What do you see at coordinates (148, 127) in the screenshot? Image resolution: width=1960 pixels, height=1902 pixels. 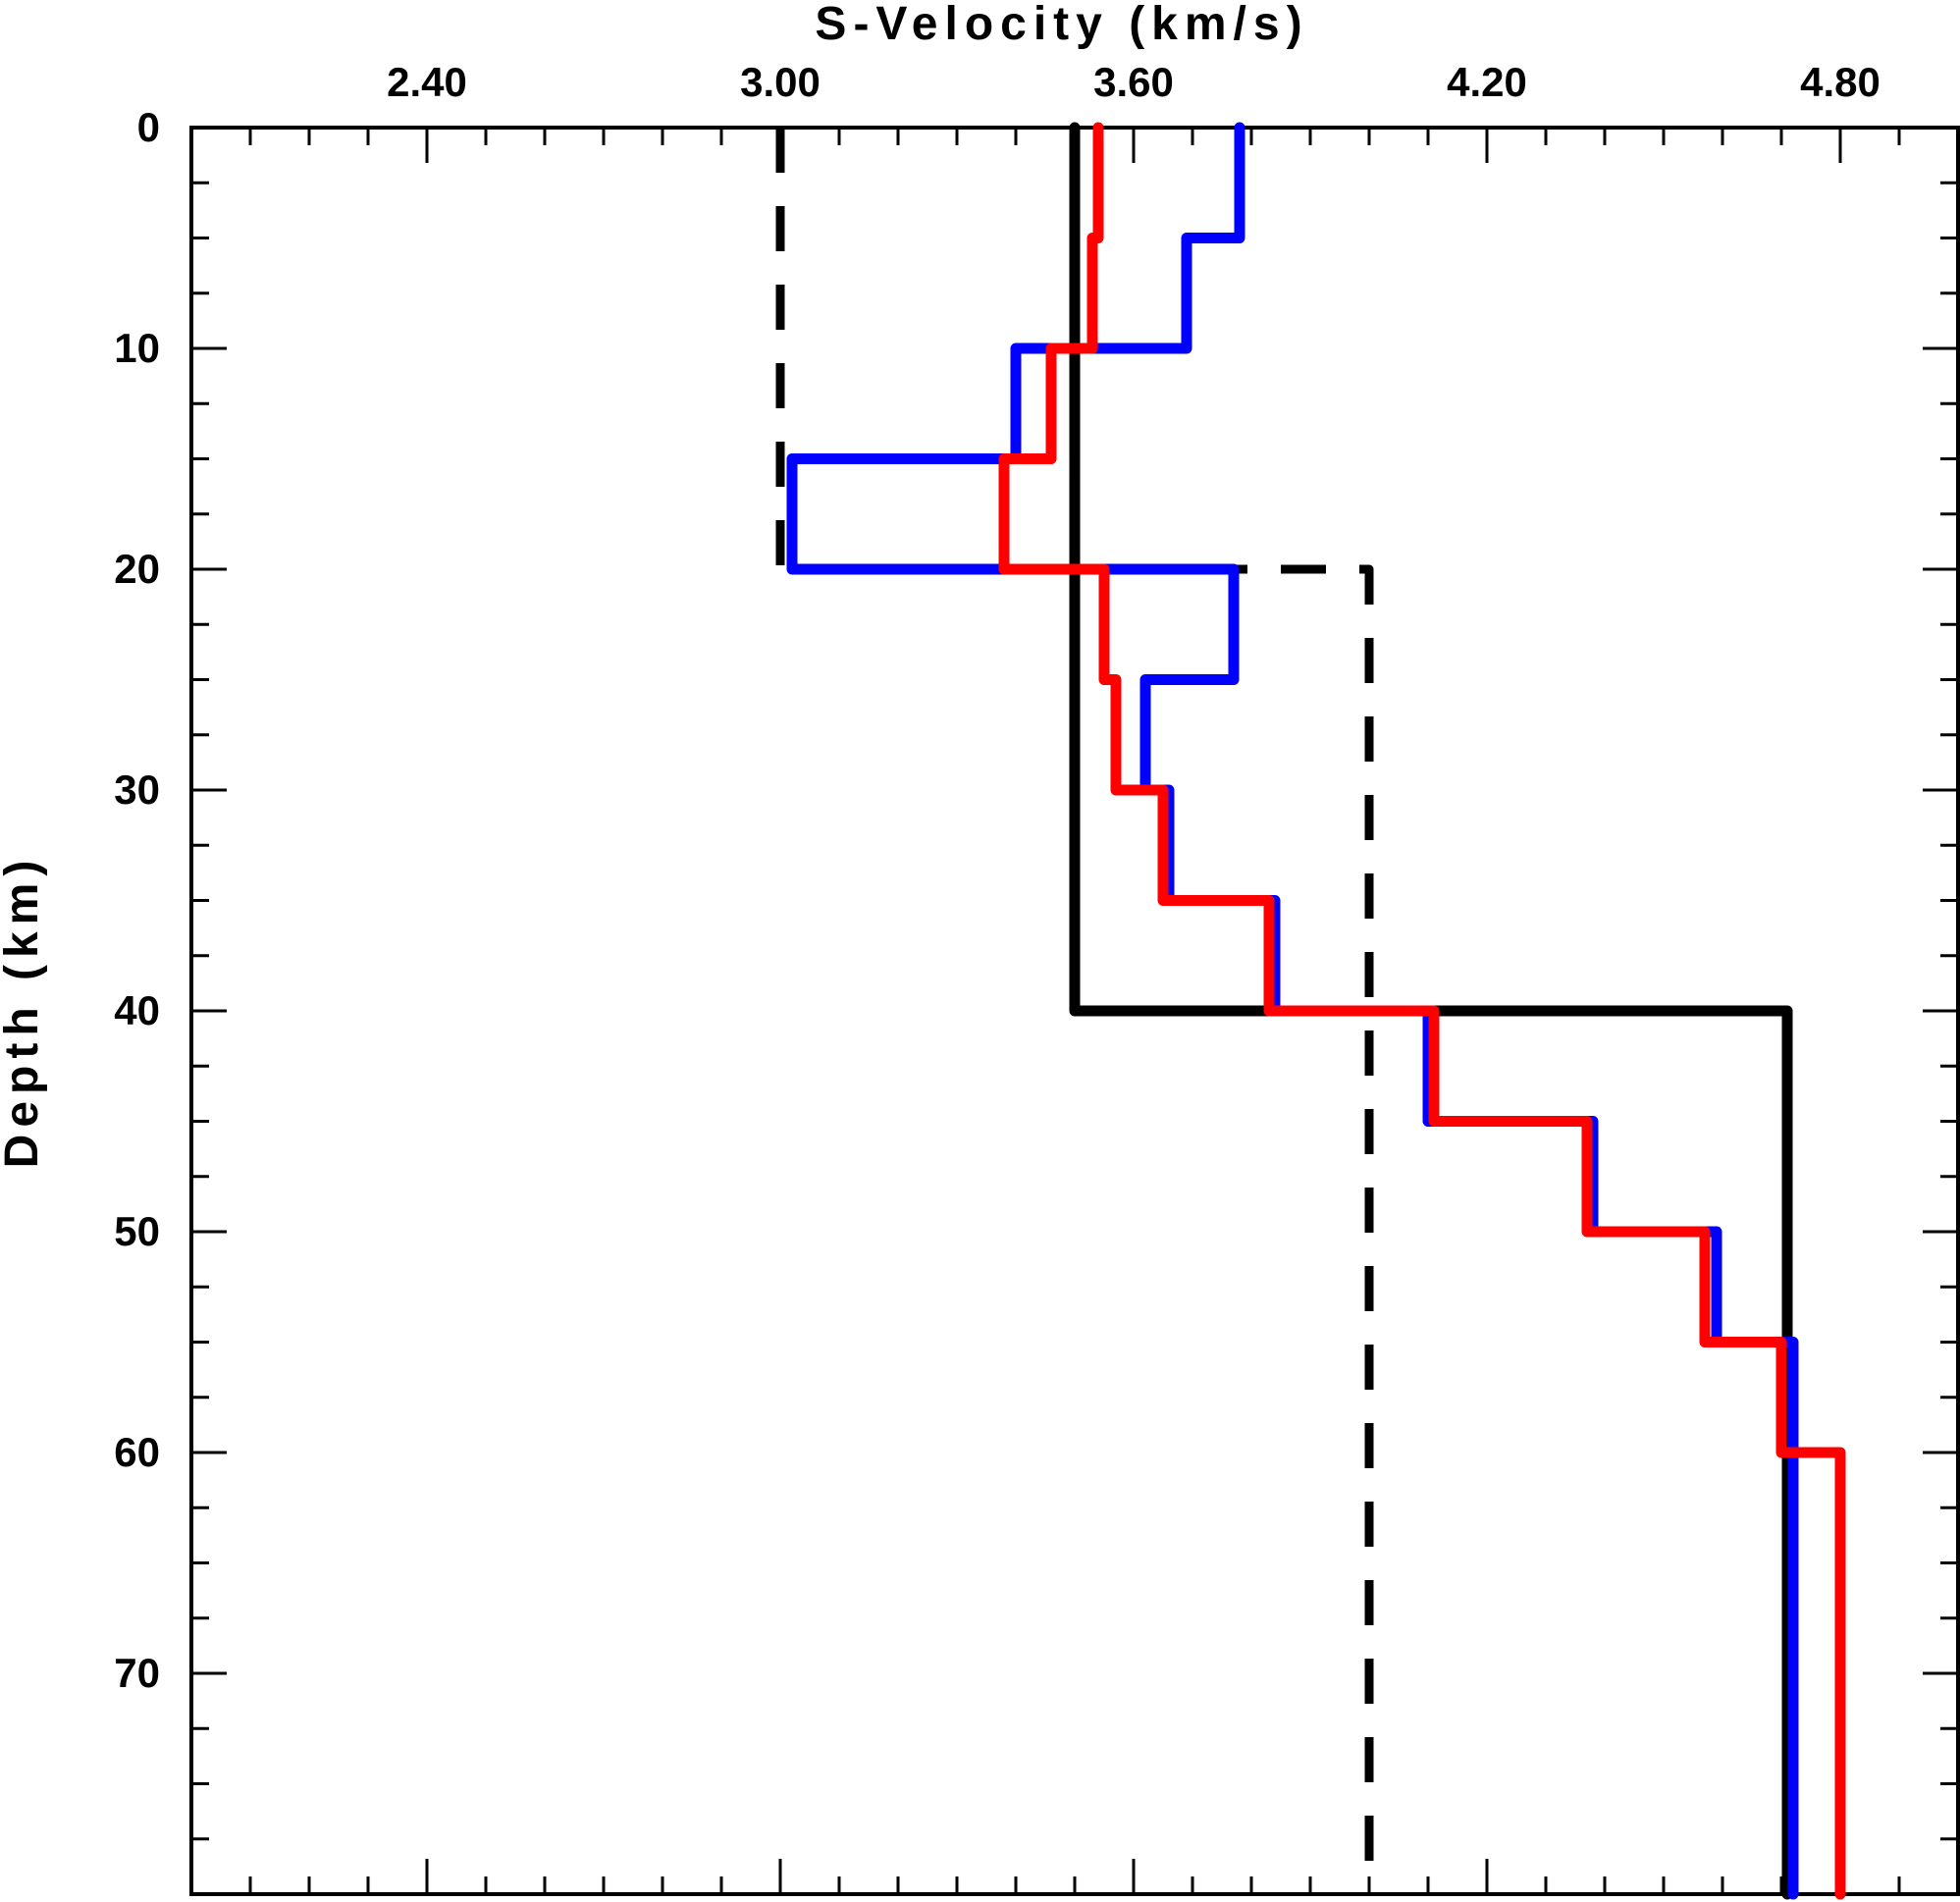 I see `y-tick-label: 0` at bounding box center [148, 127].